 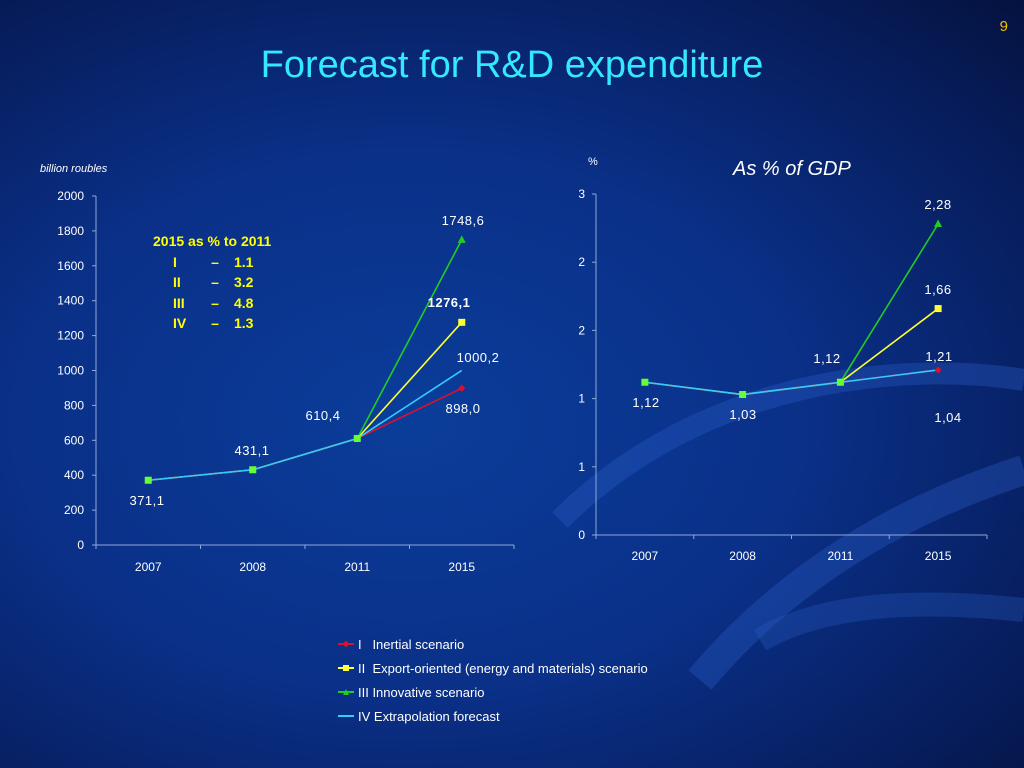 What do you see at coordinates (512, 65) in the screenshot?
I see `slide-title: Forecast for R&D expenditure` at bounding box center [512, 65].